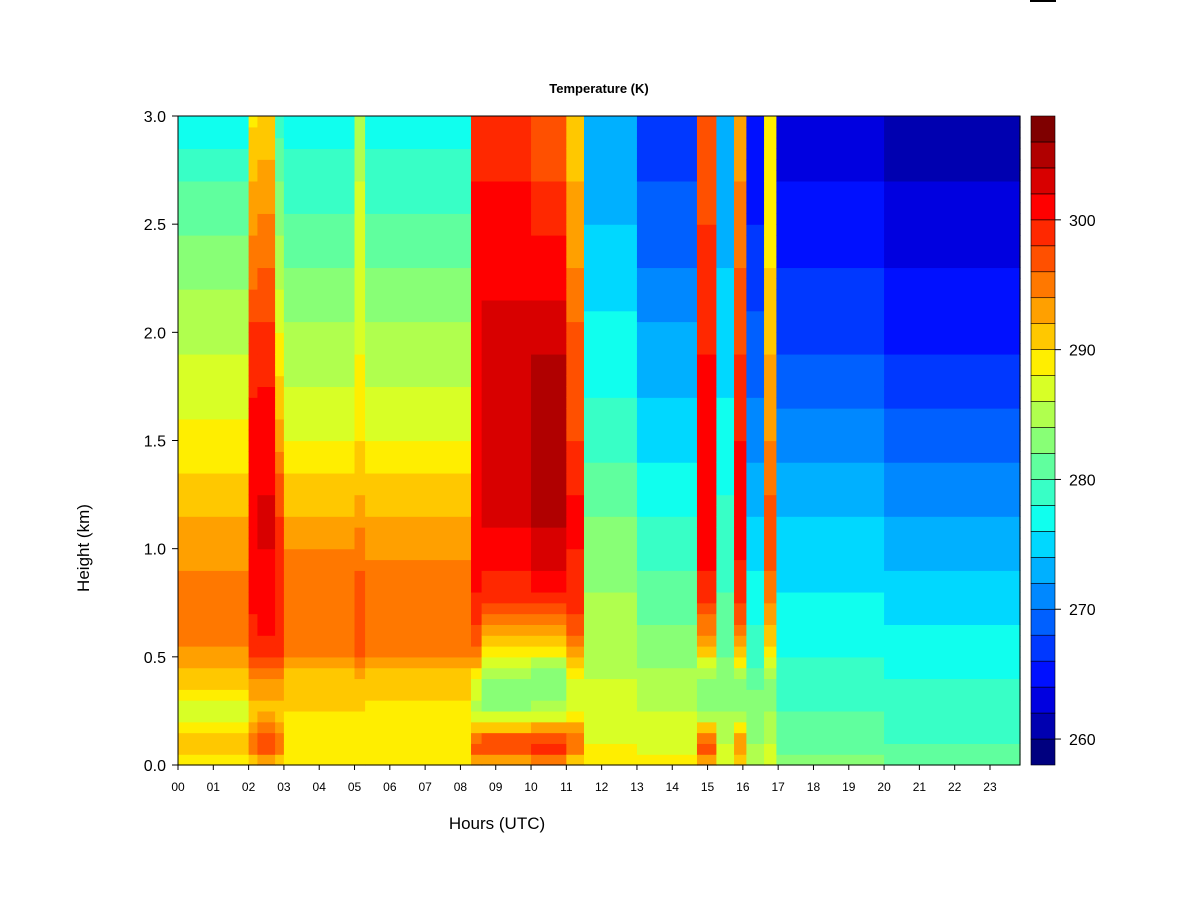  What do you see at coordinates (990, 787) in the screenshot?
I see `x-tick-label: 23` at bounding box center [990, 787].